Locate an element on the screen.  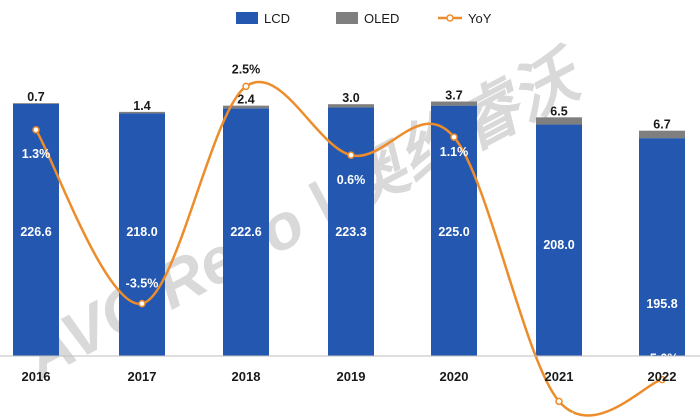
label-oled-2017: 1.4 is located at coordinates (141, 106).